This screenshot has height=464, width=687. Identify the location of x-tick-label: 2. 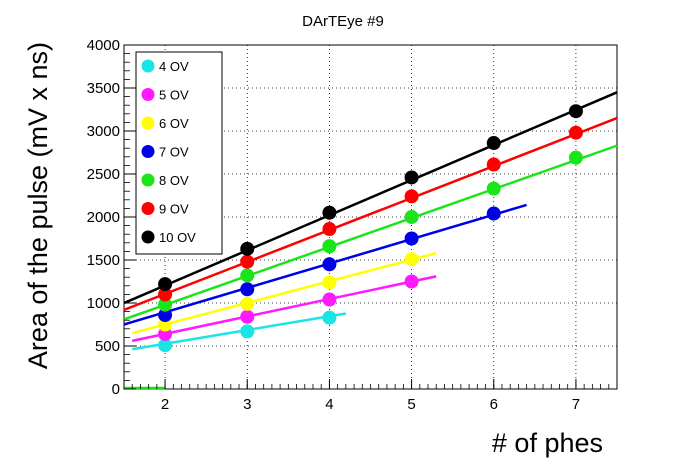
(165, 404).